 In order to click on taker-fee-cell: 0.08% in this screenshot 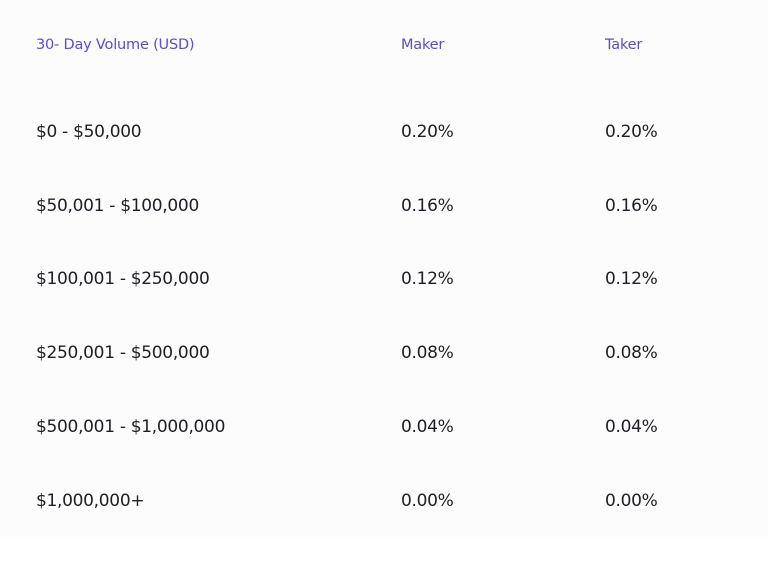, I will do `click(631, 353)`.